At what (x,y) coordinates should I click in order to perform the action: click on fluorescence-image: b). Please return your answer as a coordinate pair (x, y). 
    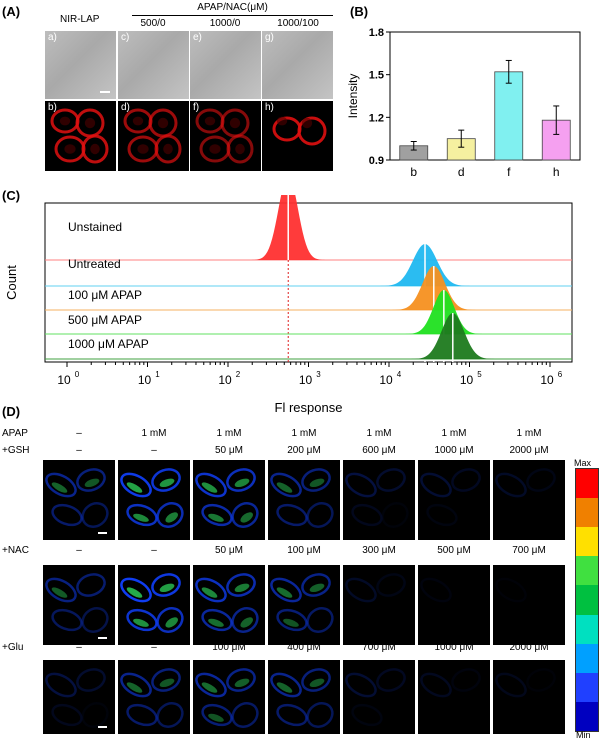
    Looking at the image, I should click on (80, 136).